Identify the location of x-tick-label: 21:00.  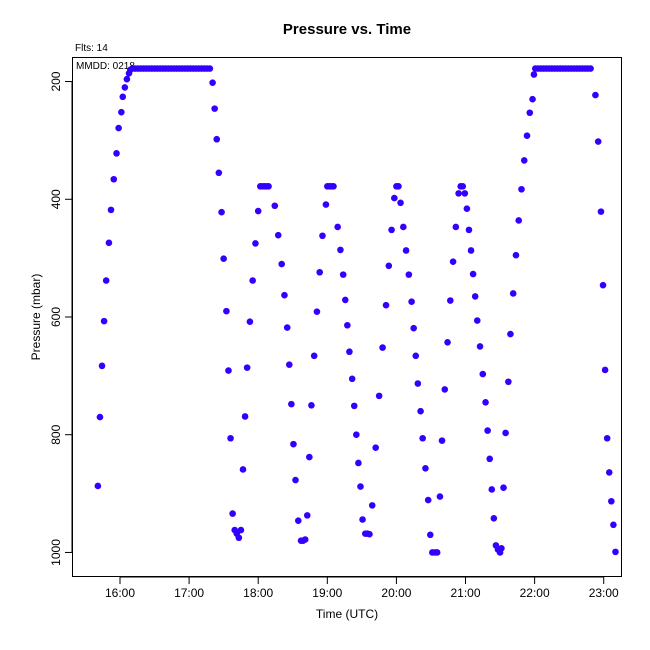
(465, 593).